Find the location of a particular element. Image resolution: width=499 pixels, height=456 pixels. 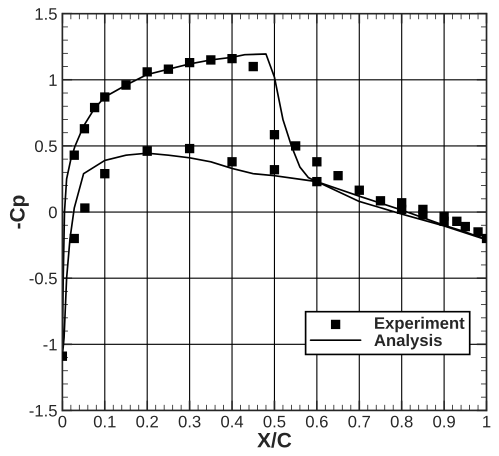

y-tick-label: -1 is located at coordinates (50, 344).